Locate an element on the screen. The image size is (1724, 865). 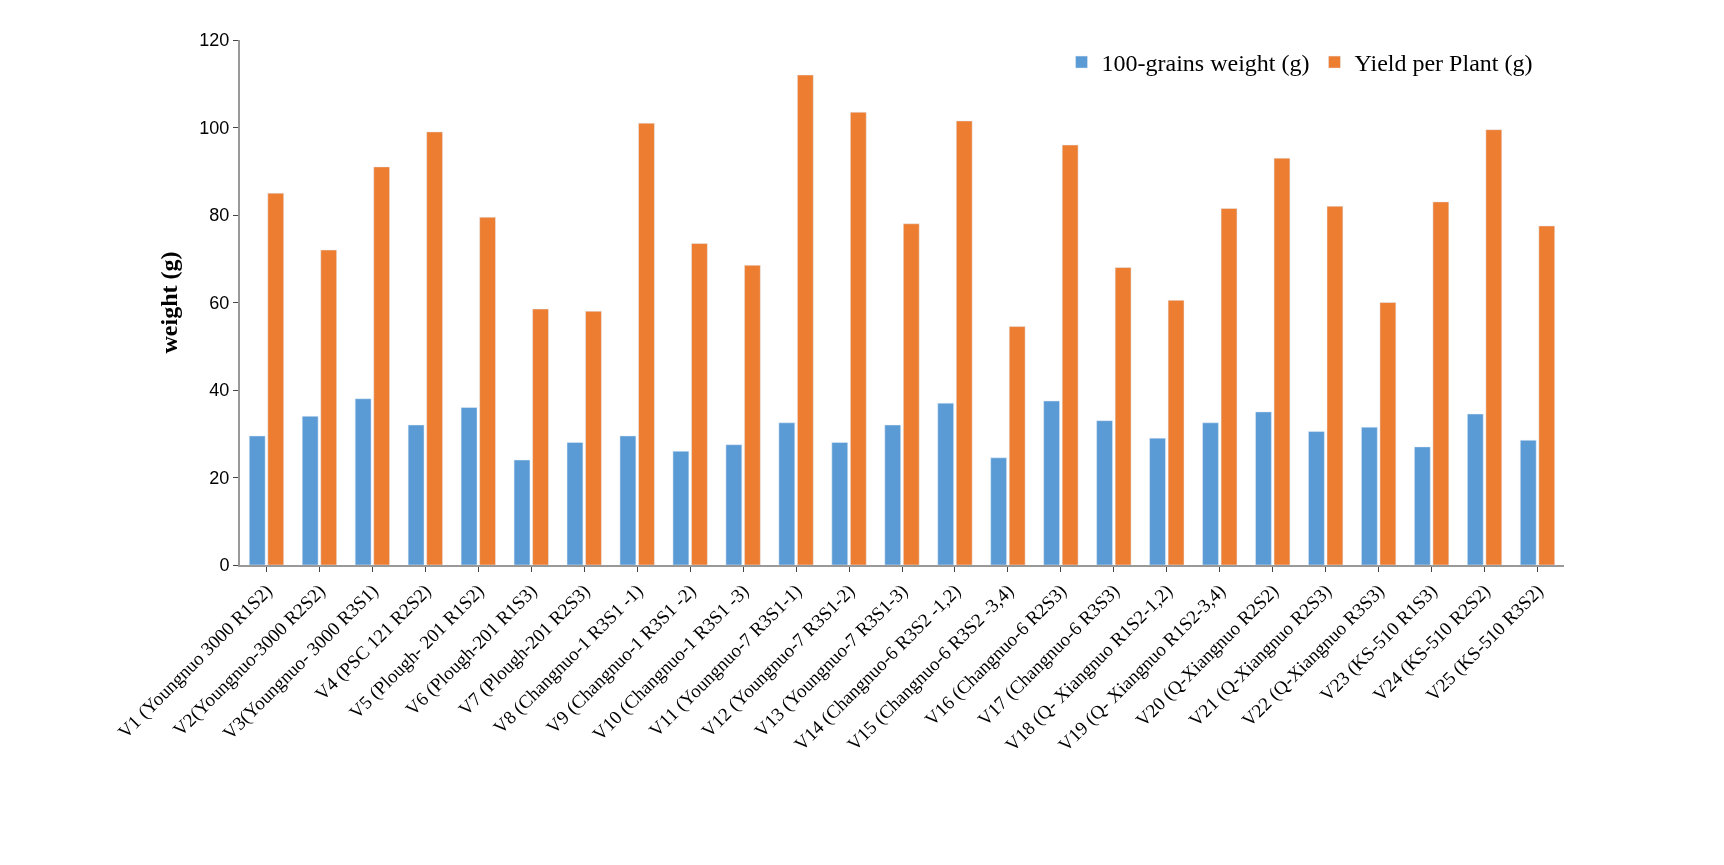
y-tick-label: 100 is located at coordinates (214, 127).